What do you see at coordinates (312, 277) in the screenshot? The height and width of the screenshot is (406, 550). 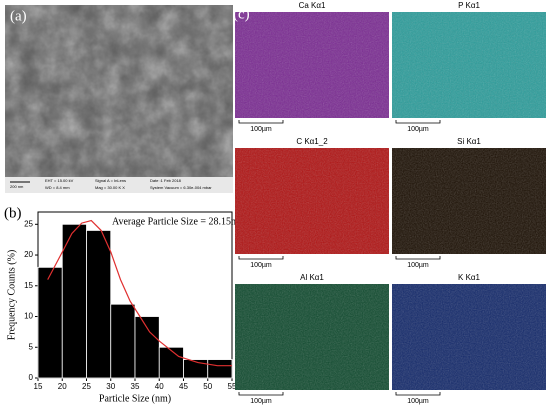 I see `map-title: Al Kα1` at bounding box center [312, 277].